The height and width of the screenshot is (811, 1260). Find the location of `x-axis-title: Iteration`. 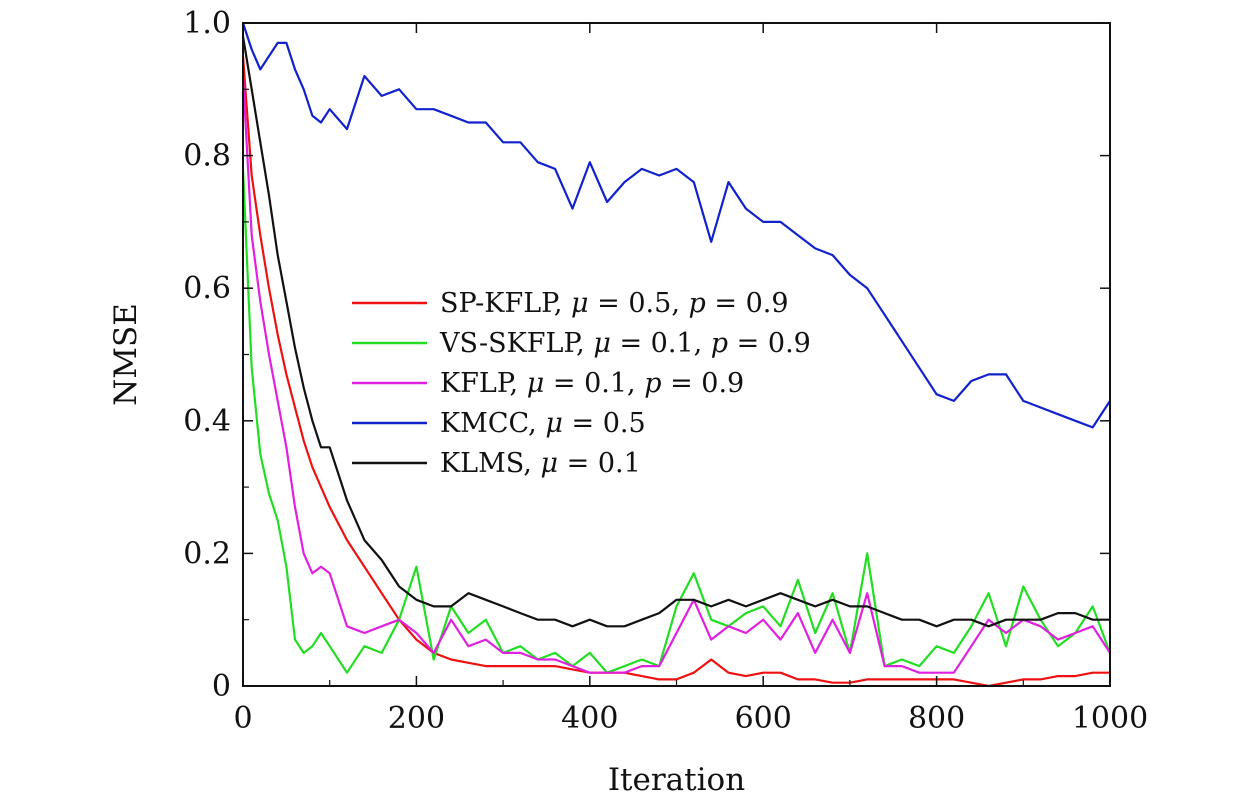

x-axis-title: Iteration is located at coordinates (676, 780).